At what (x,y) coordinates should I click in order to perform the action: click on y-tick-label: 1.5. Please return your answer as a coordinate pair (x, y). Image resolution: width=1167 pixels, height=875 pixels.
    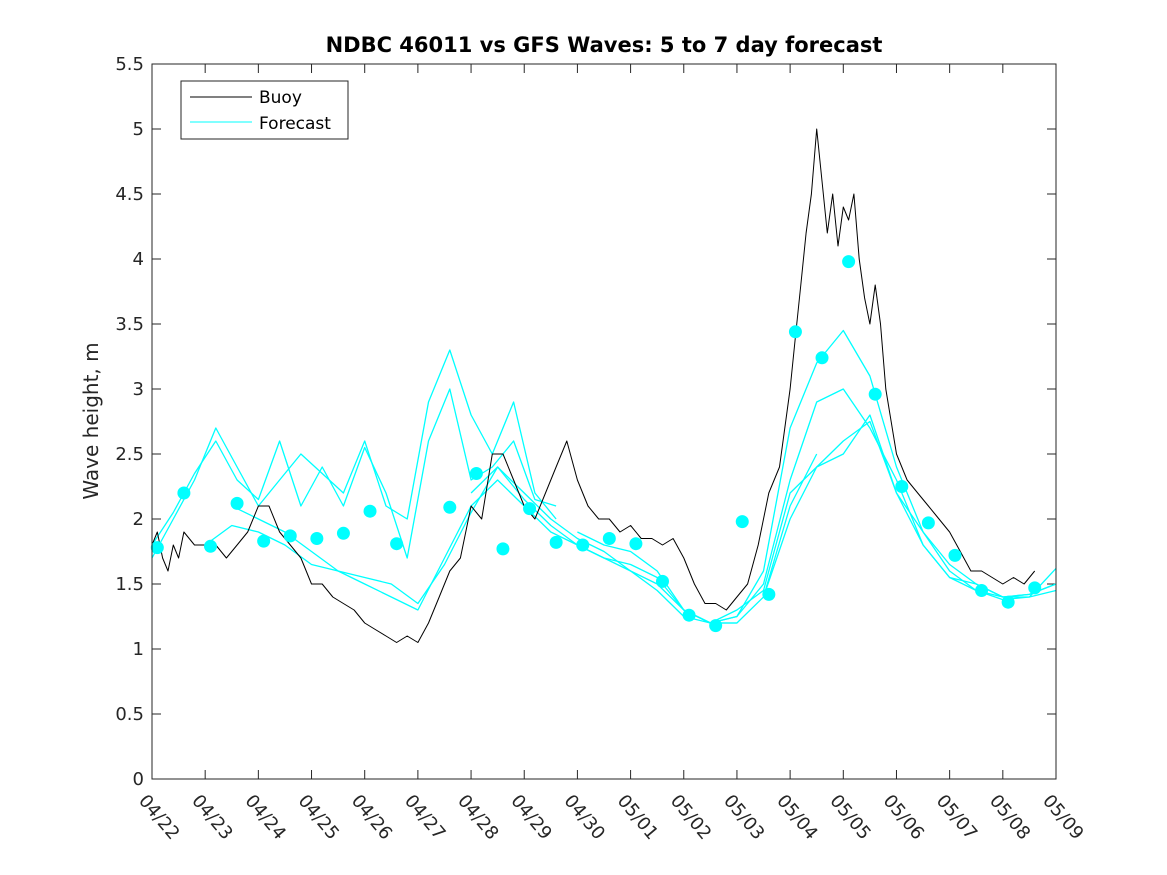
    Looking at the image, I should click on (129, 584).